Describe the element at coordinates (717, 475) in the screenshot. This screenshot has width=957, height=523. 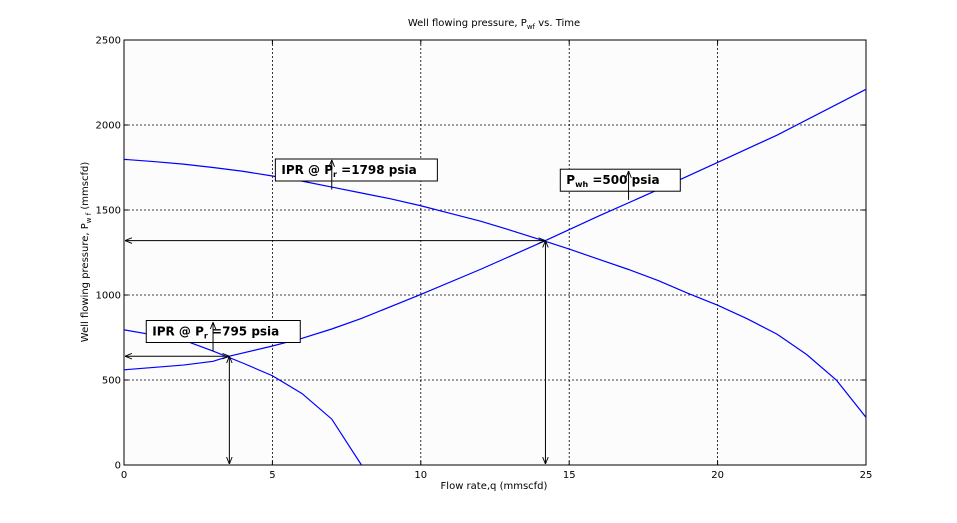
I see `x-tick-label: 20` at that location.